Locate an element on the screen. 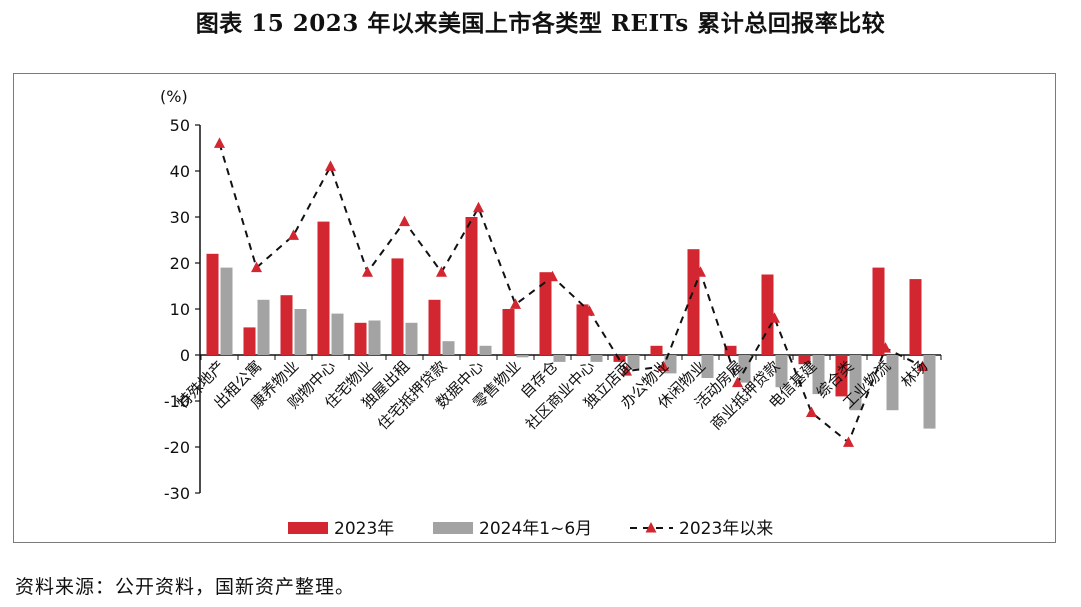  legend-marker-series3 is located at coordinates (651, 527).